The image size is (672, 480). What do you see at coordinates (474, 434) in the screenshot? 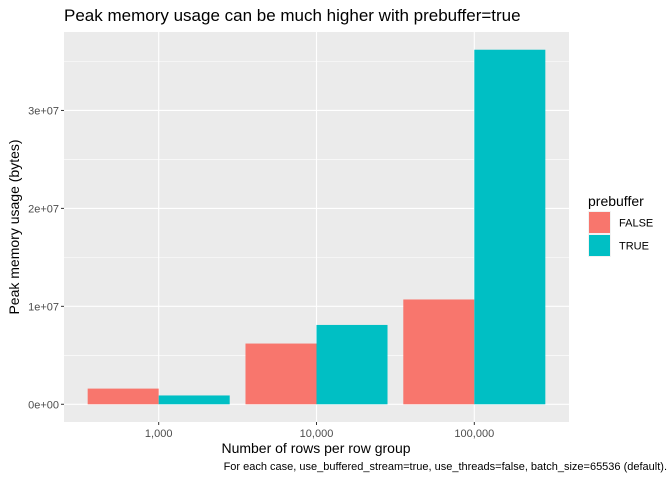
I see `x-tick-label: 100,000` at bounding box center [474, 434].